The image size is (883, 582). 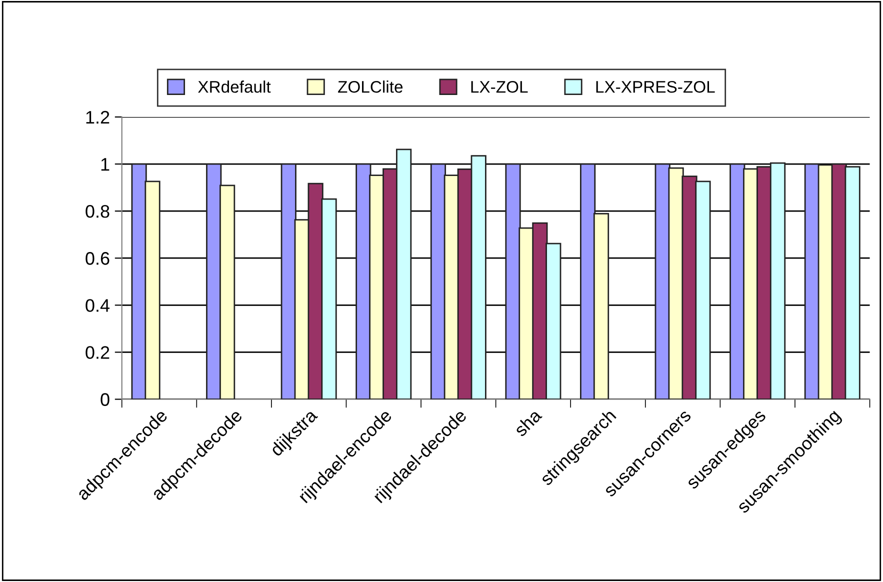 What do you see at coordinates (98, 211) in the screenshot?
I see `y-tick-label: 0.8` at bounding box center [98, 211].